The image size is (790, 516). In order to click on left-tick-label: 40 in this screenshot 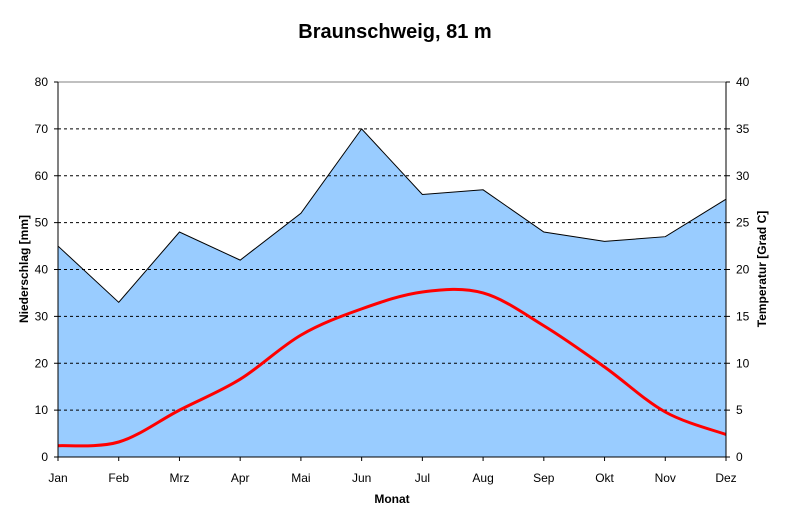, I will do `click(42, 270)`.